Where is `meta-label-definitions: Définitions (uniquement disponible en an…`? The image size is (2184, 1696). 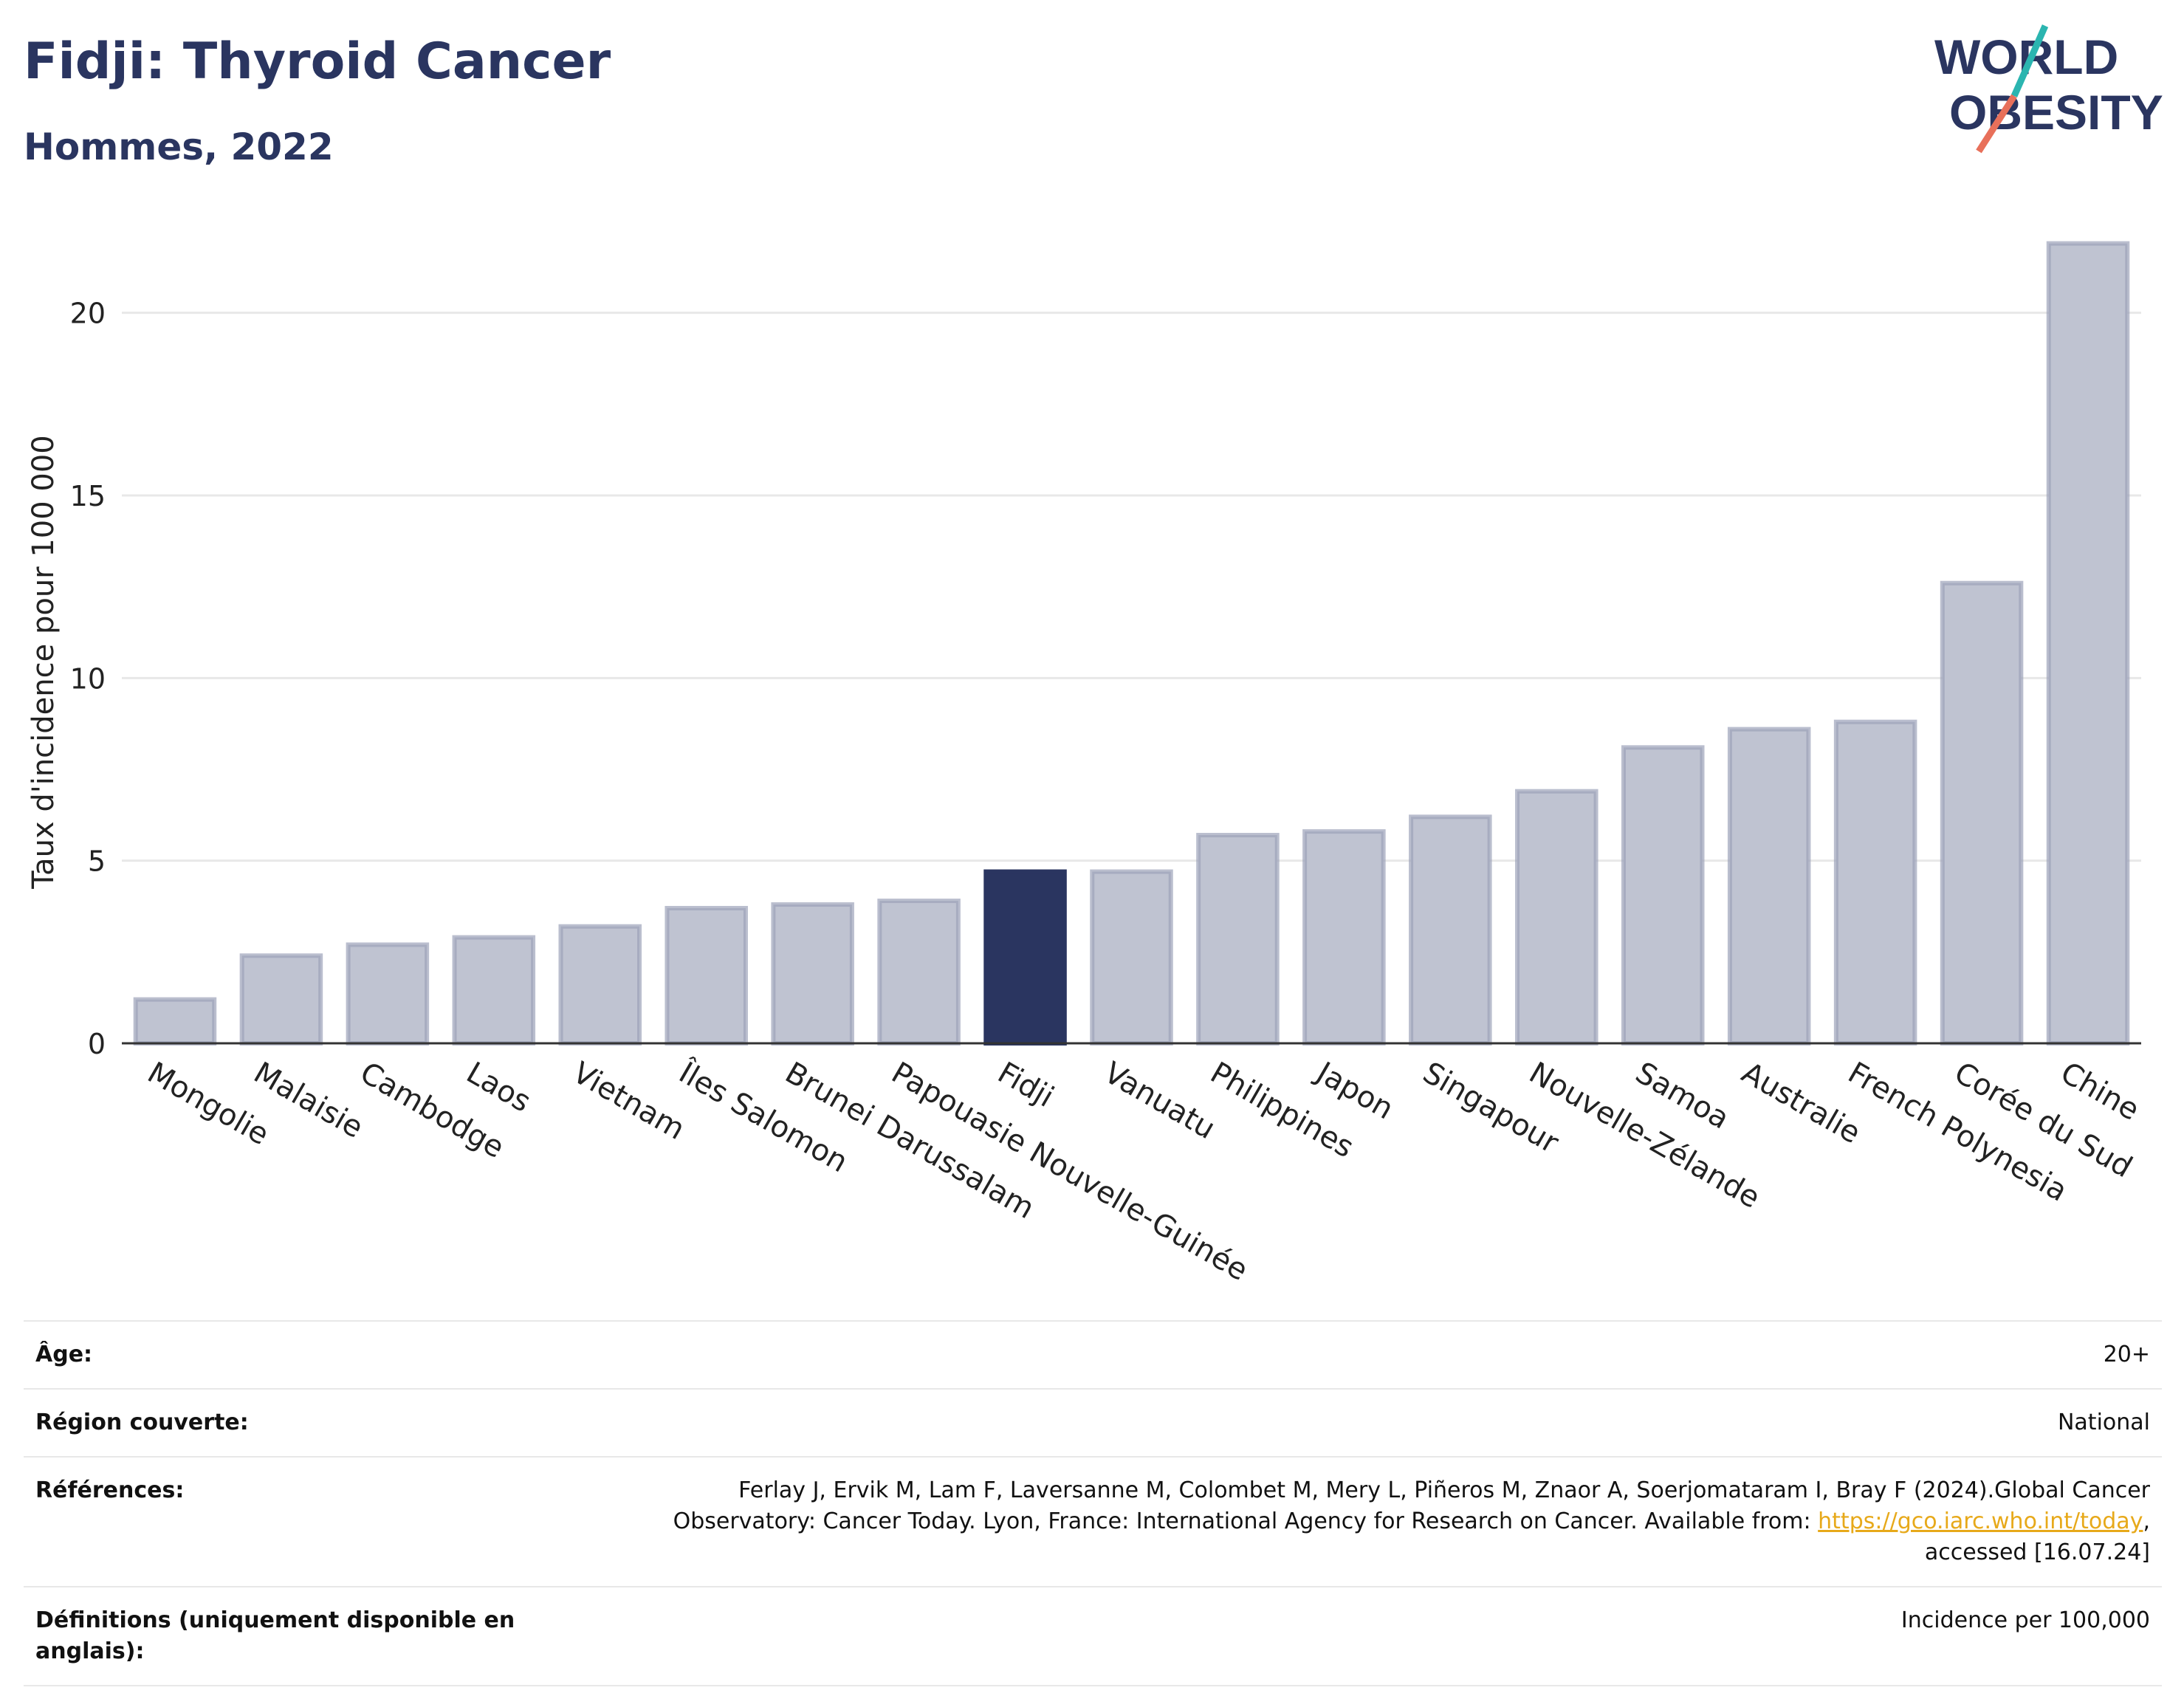 meta-label-definitions: Définitions (uniquement disponible en an… is located at coordinates (275, 1636).